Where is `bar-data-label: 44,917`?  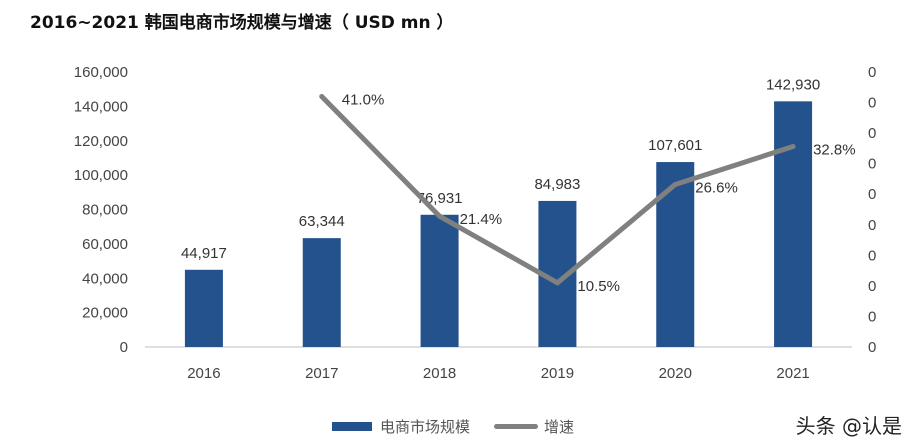 bar-data-label: 44,917 is located at coordinates (204, 253).